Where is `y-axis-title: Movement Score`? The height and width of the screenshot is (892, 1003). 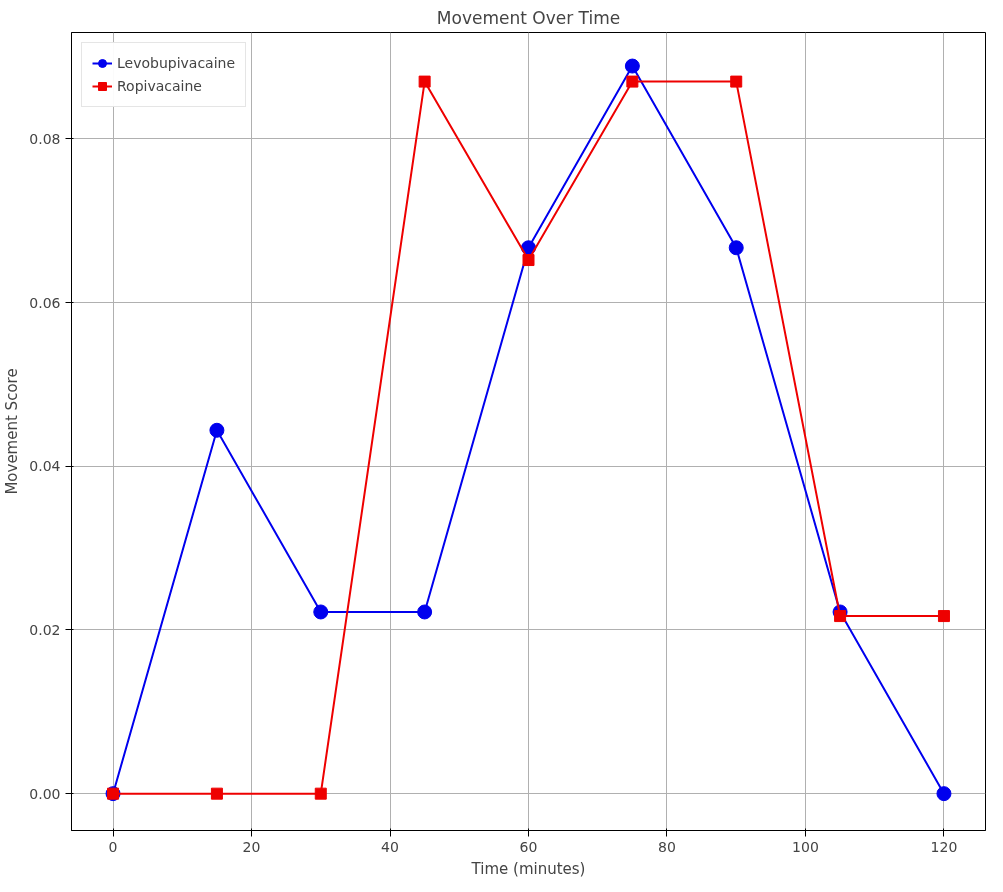 y-axis-title: Movement Score is located at coordinates (12, 431).